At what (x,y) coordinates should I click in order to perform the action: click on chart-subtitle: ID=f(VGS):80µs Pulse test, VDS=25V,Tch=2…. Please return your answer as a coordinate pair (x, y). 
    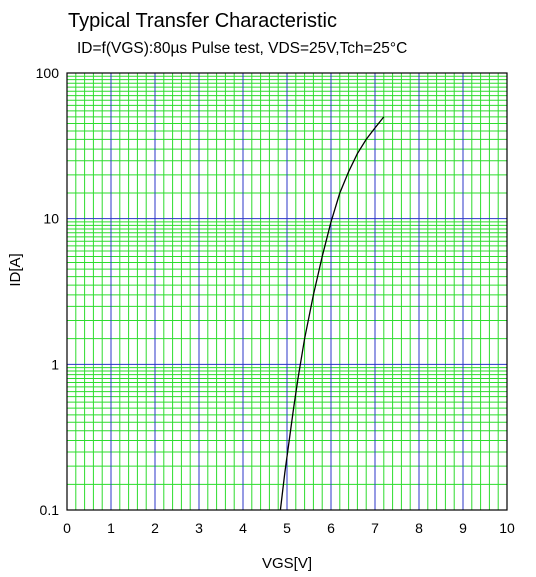
    Looking at the image, I should click on (242, 48).